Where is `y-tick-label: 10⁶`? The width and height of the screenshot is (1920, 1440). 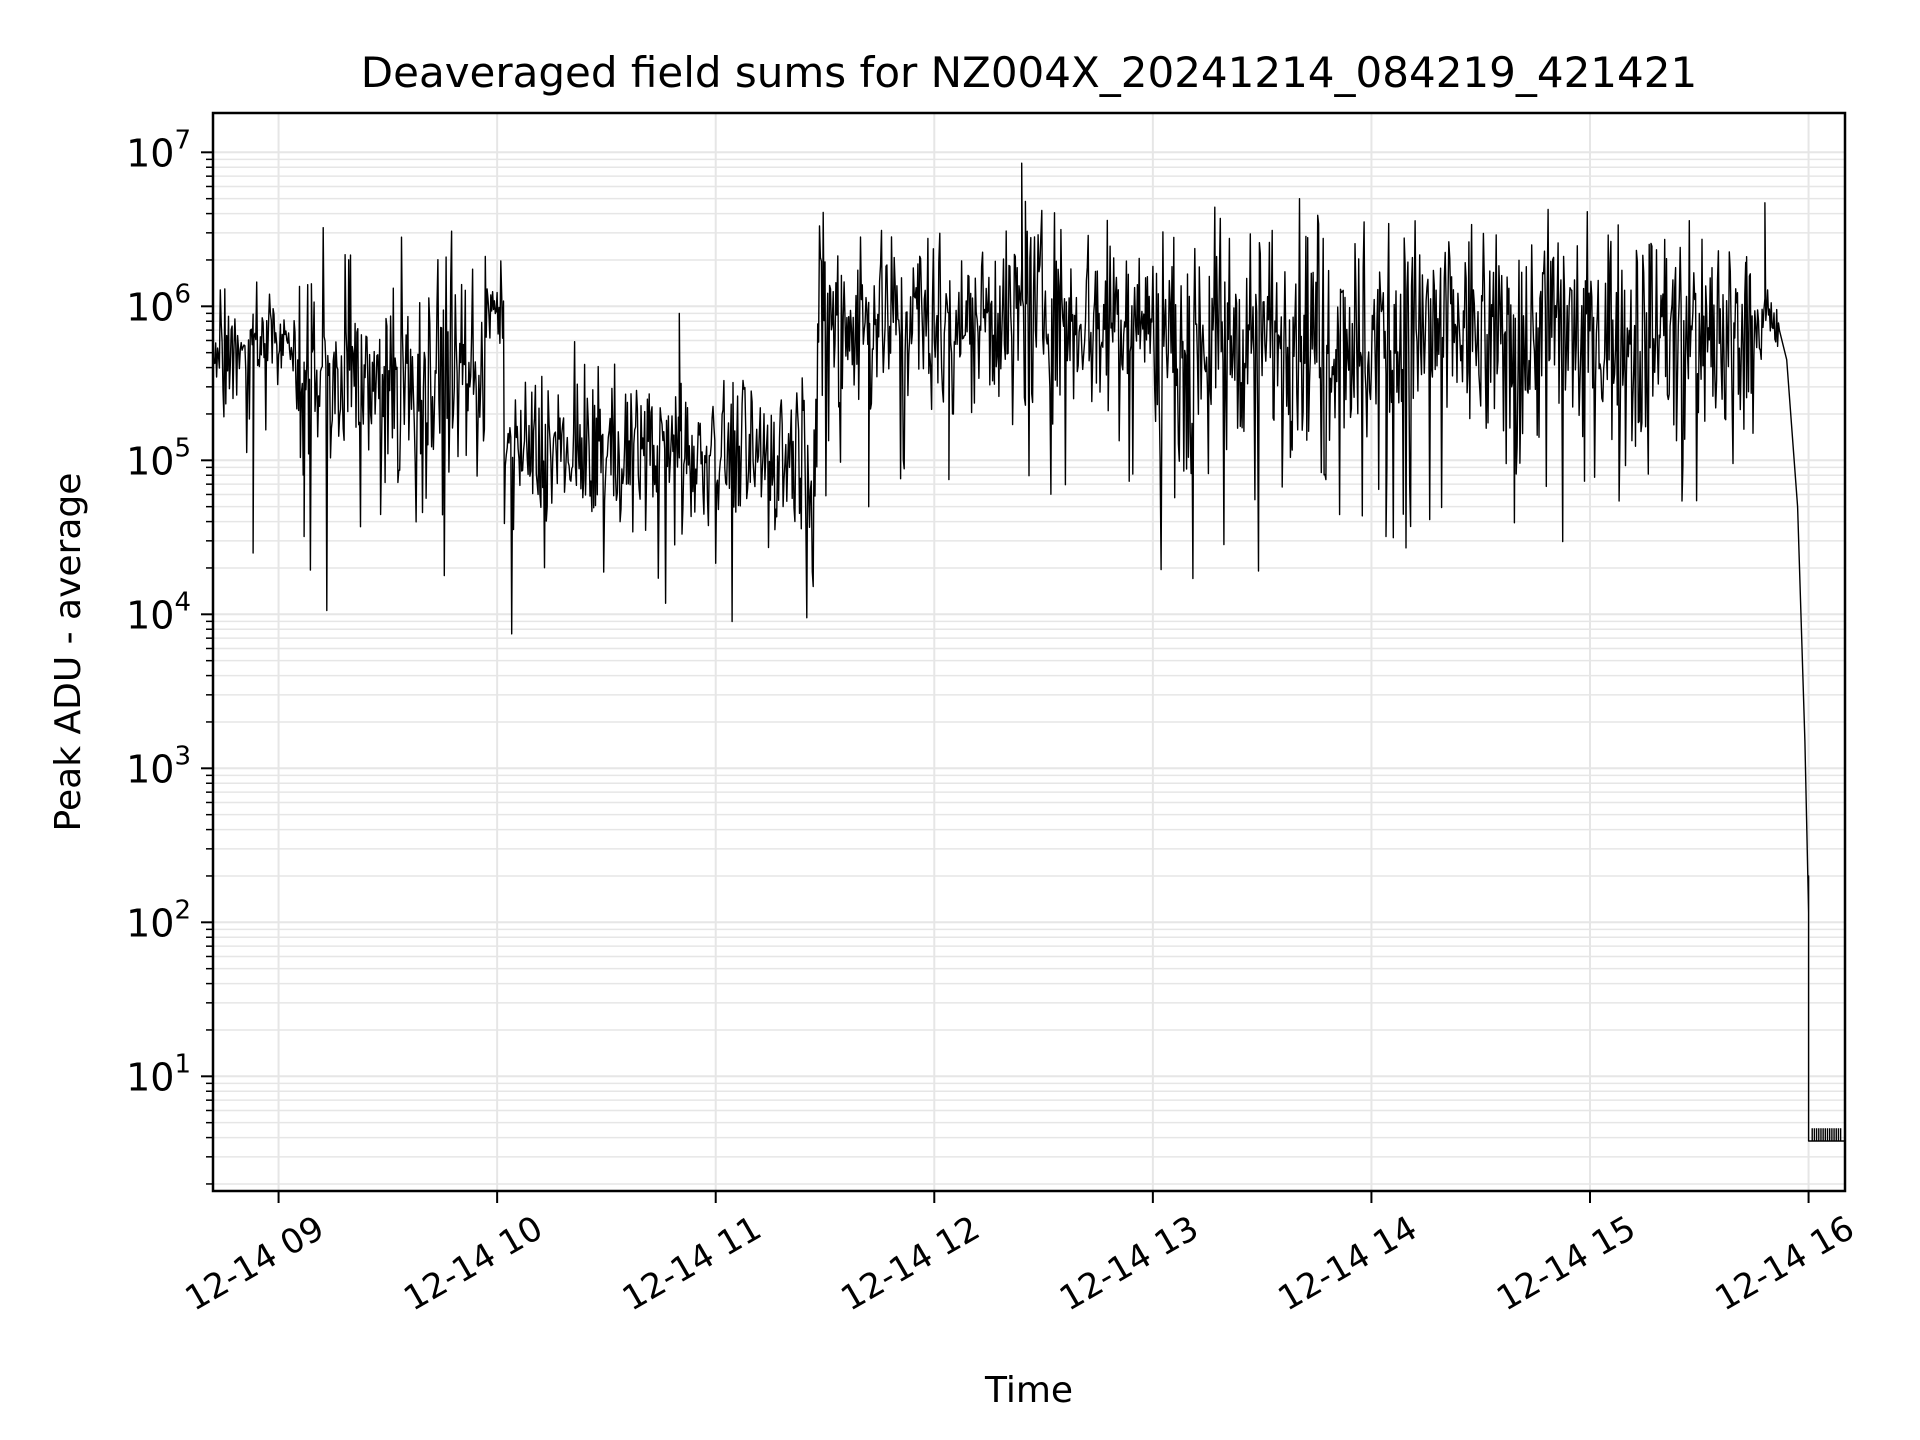
y-tick-label: 10⁶ is located at coordinates (158, 304).